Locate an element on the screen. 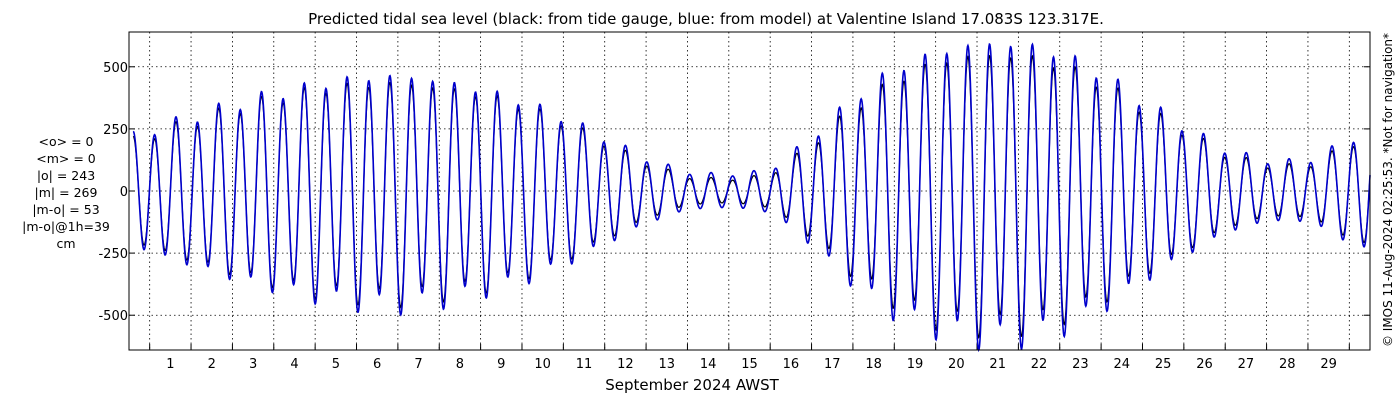 This screenshot has height=400, width=1400. stats-abs-diff-1h: |m-o|@1h=39 is located at coordinates (66, 226).